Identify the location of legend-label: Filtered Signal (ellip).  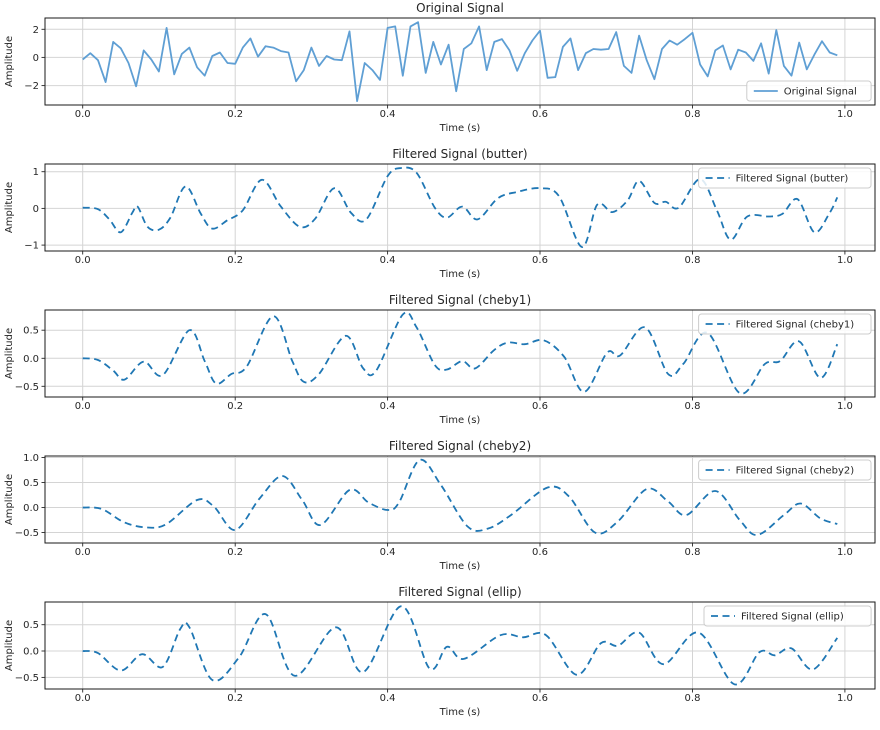
(792, 617).